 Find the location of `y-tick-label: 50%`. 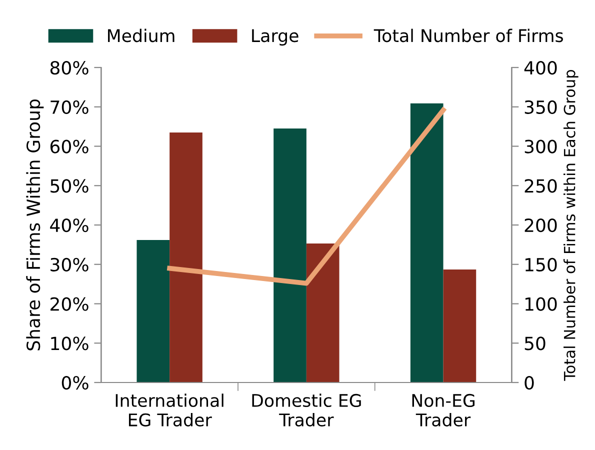

y-tick-label: 50% is located at coordinates (69, 186).